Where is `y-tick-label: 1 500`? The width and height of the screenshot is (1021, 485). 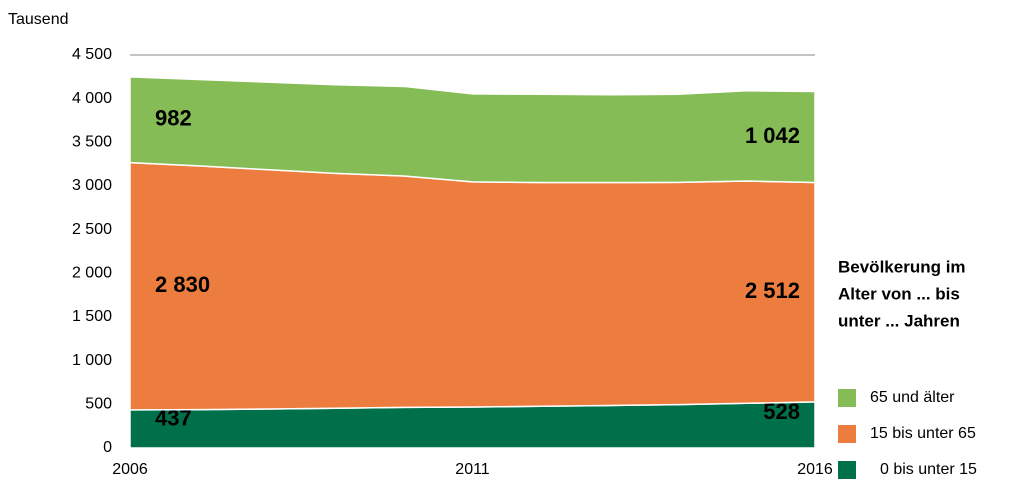 y-tick-label: 1 500 is located at coordinates (92, 316).